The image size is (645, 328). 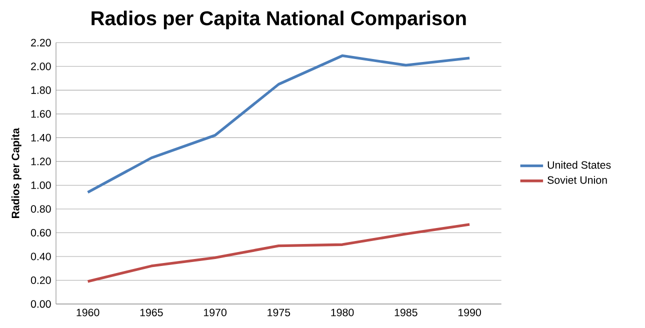 I want to click on x-tick-label: 1960, so click(x=88, y=312).